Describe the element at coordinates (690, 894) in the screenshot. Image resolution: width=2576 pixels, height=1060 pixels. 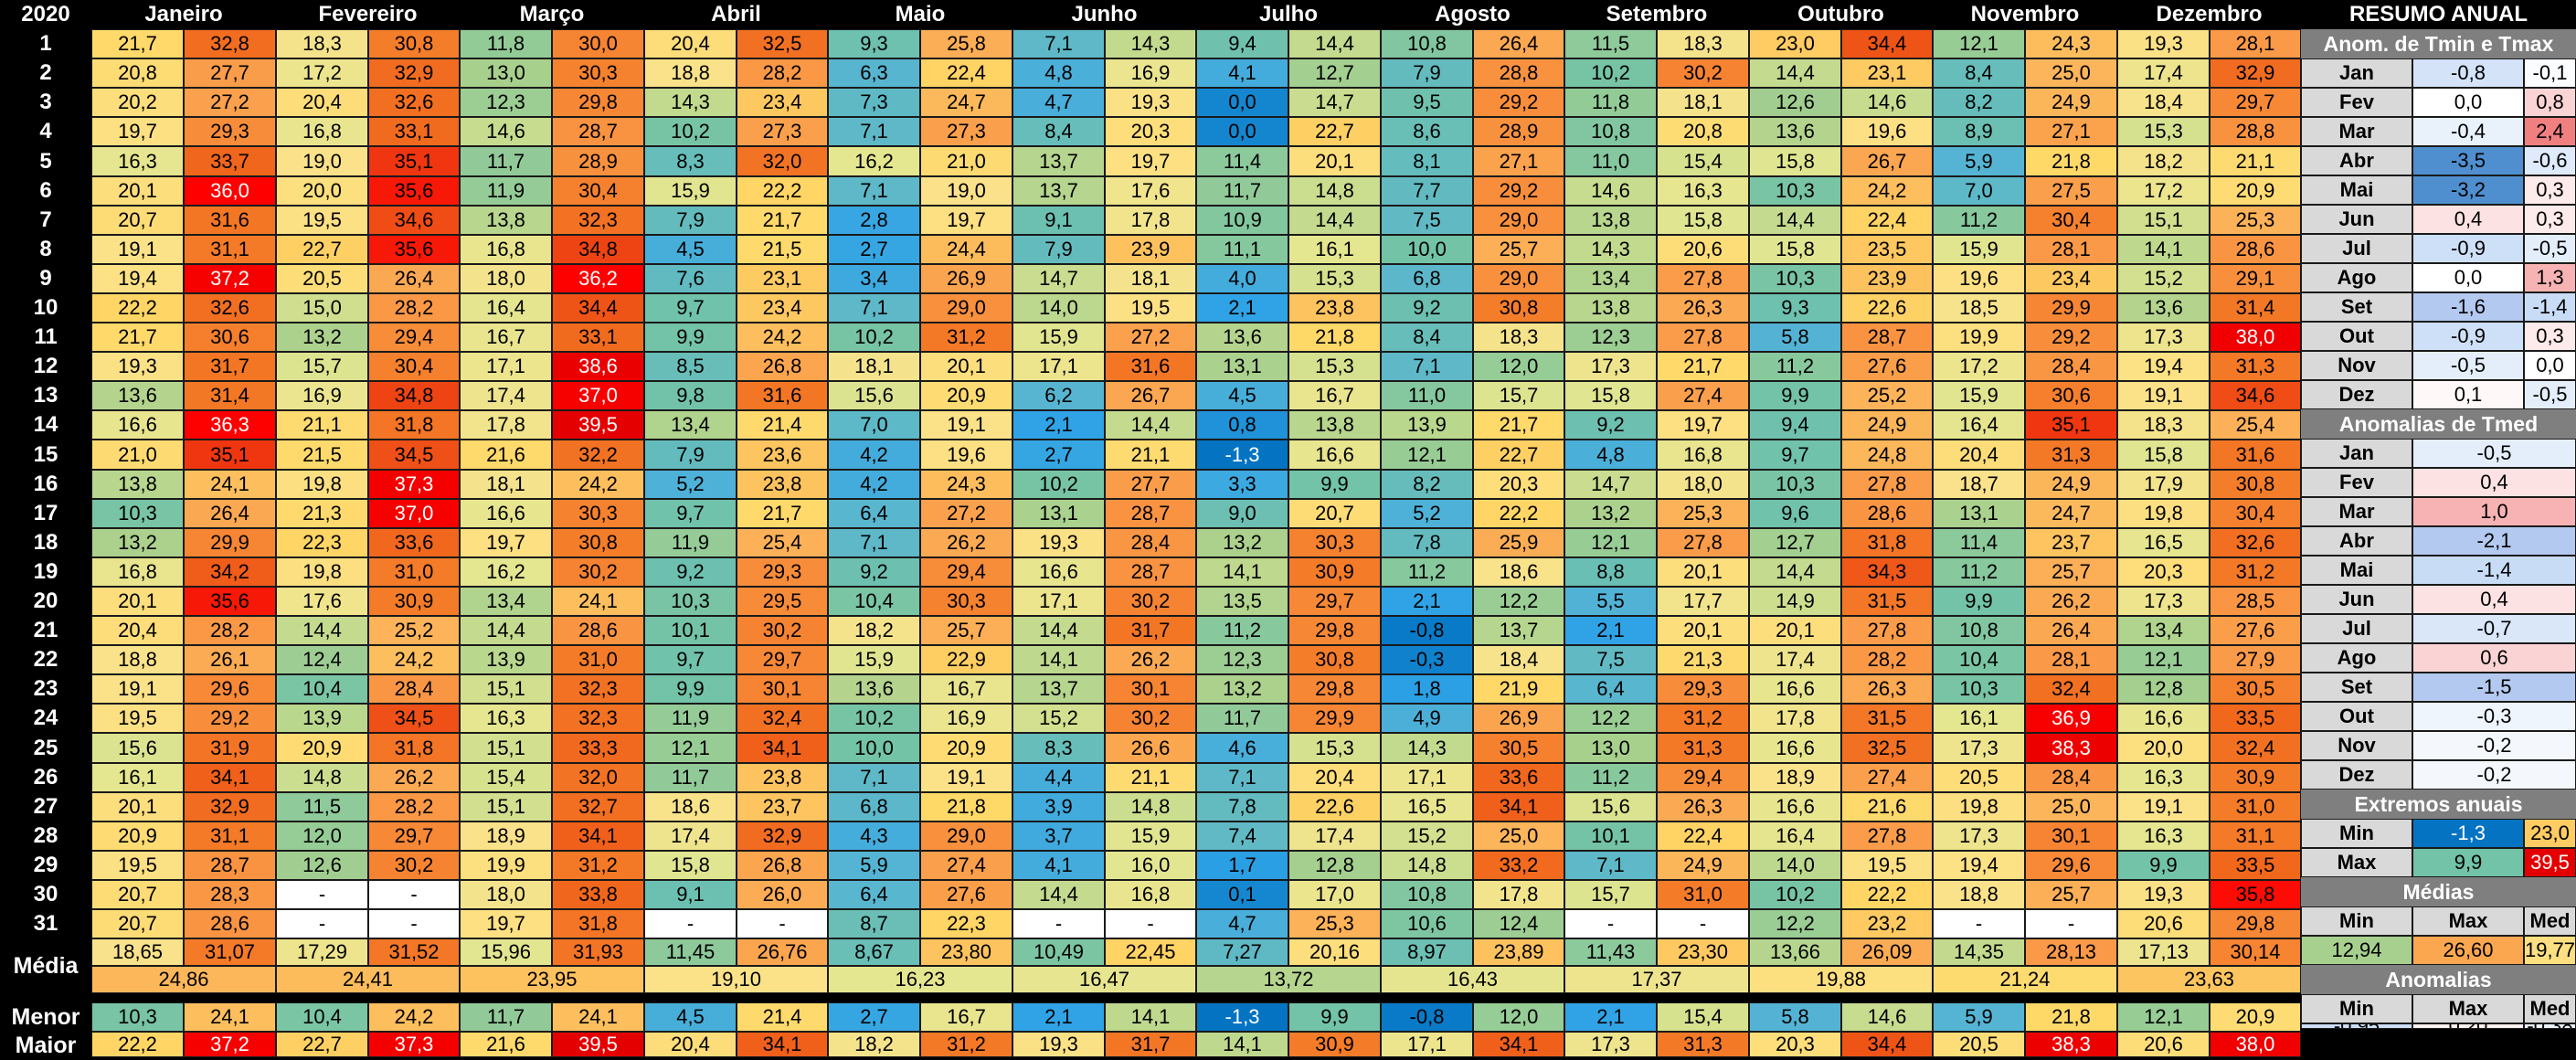
I see `tmin-cell: 9,1` at that location.